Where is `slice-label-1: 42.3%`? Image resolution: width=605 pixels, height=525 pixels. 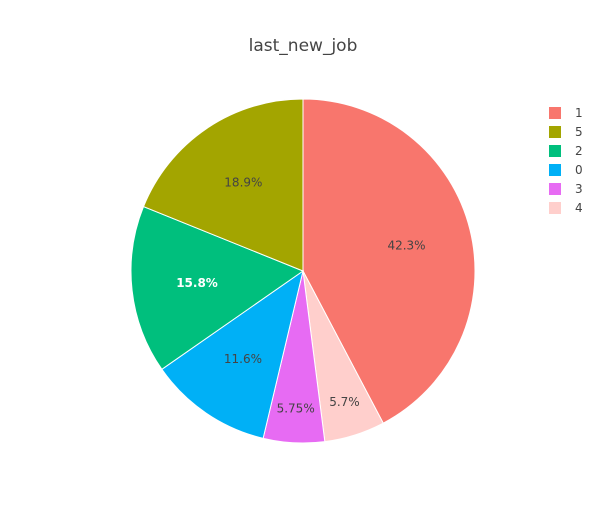 slice-label-1: 42.3% is located at coordinates (406, 245).